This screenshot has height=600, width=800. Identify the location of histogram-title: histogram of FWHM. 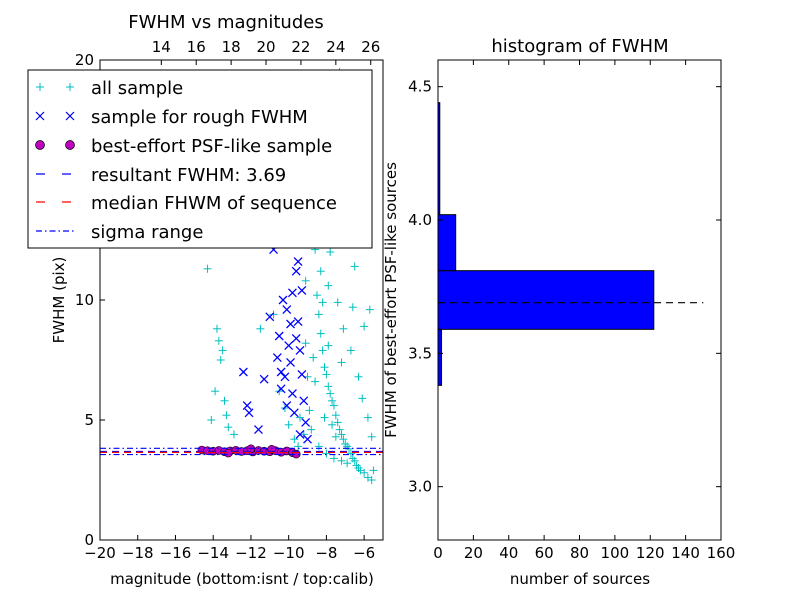
(579, 46).